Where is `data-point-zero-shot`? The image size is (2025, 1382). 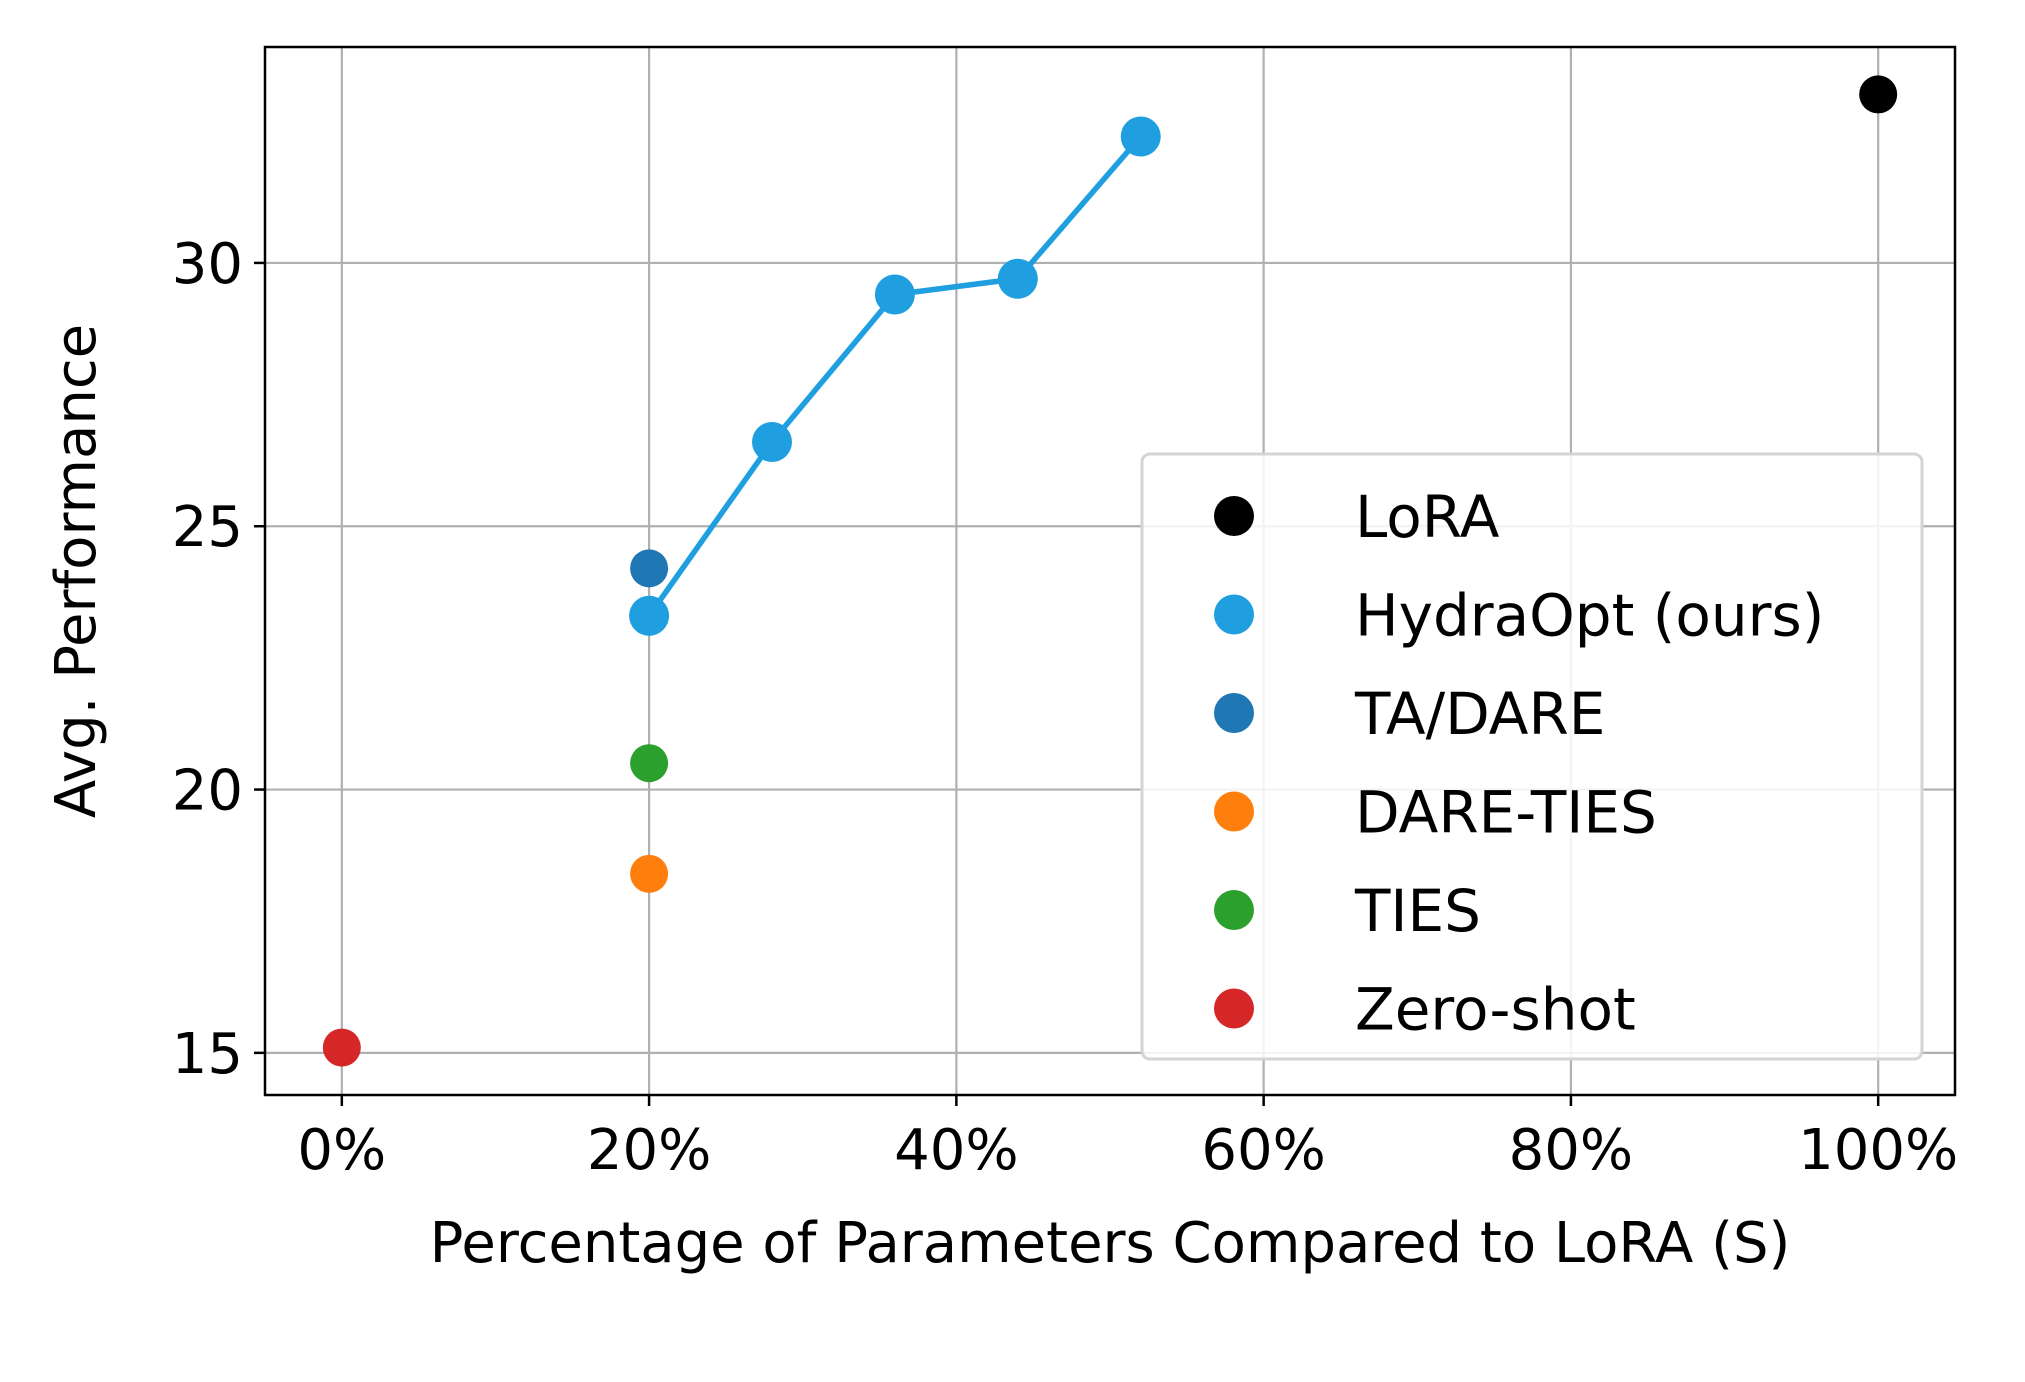
data-point-zero-shot is located at coordinates (341, 1047).